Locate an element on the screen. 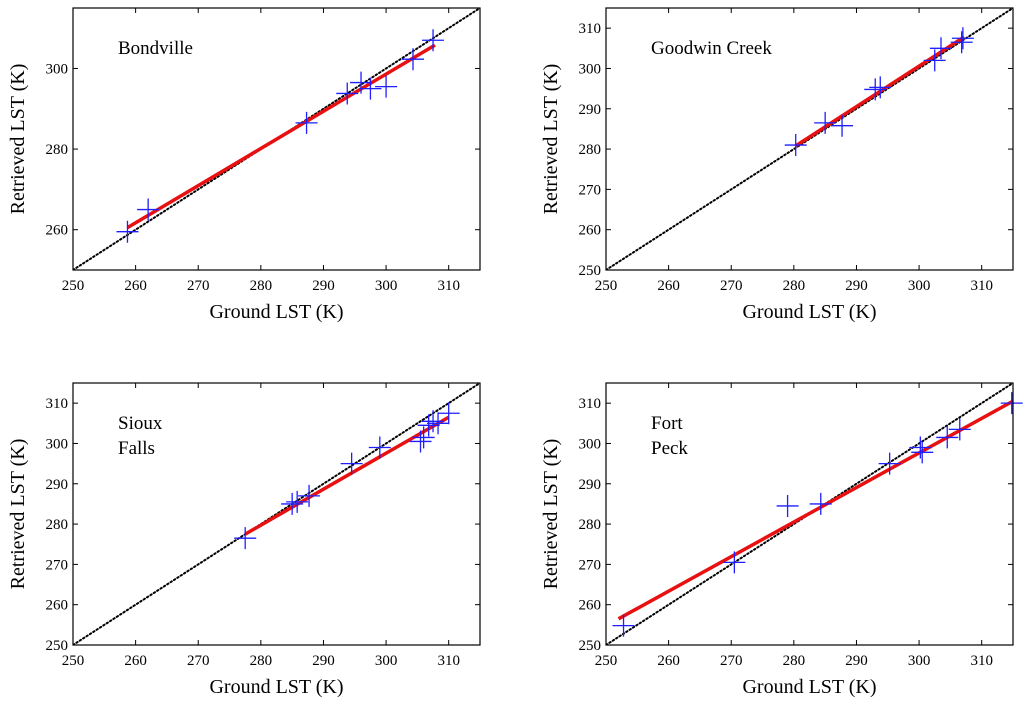 Image resolution: width=1024 pixels, height=704 pixels. bondville-xtick-label-270: 270 is located at coordinates (198, 286).